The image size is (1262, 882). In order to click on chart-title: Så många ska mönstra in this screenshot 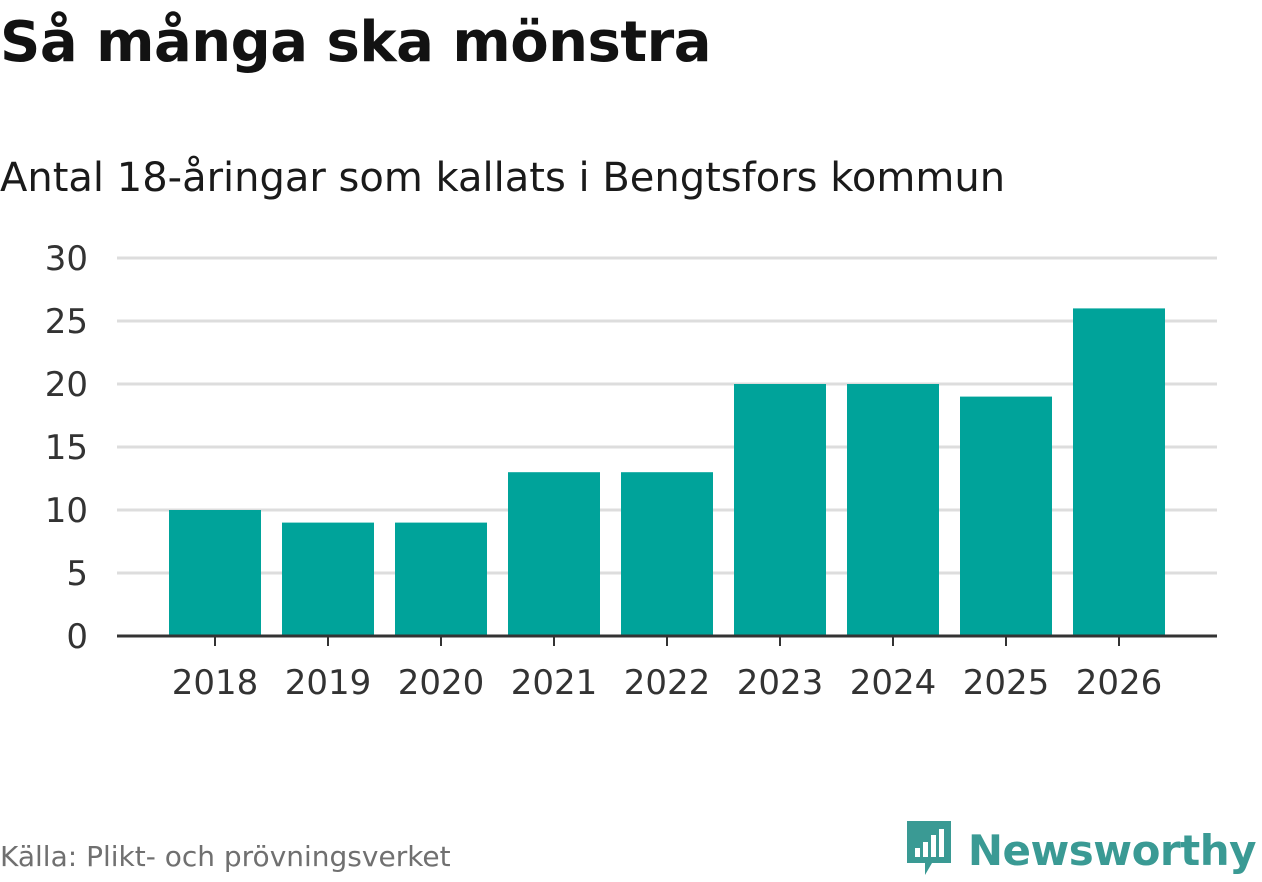, I will do `click(356, 42)`.